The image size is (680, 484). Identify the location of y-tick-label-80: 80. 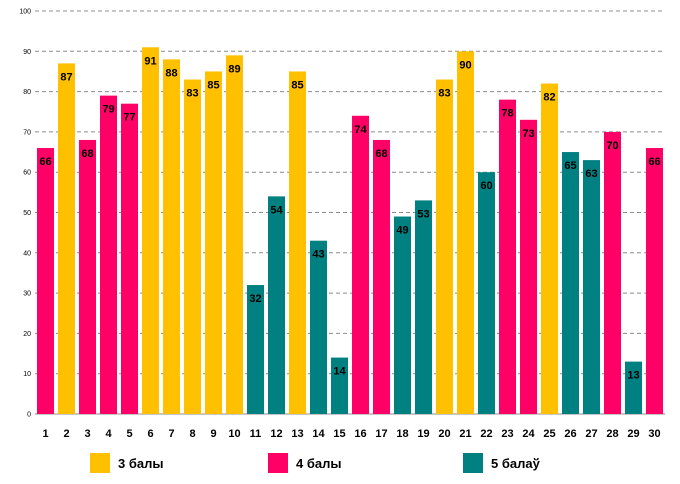
(27, 92).